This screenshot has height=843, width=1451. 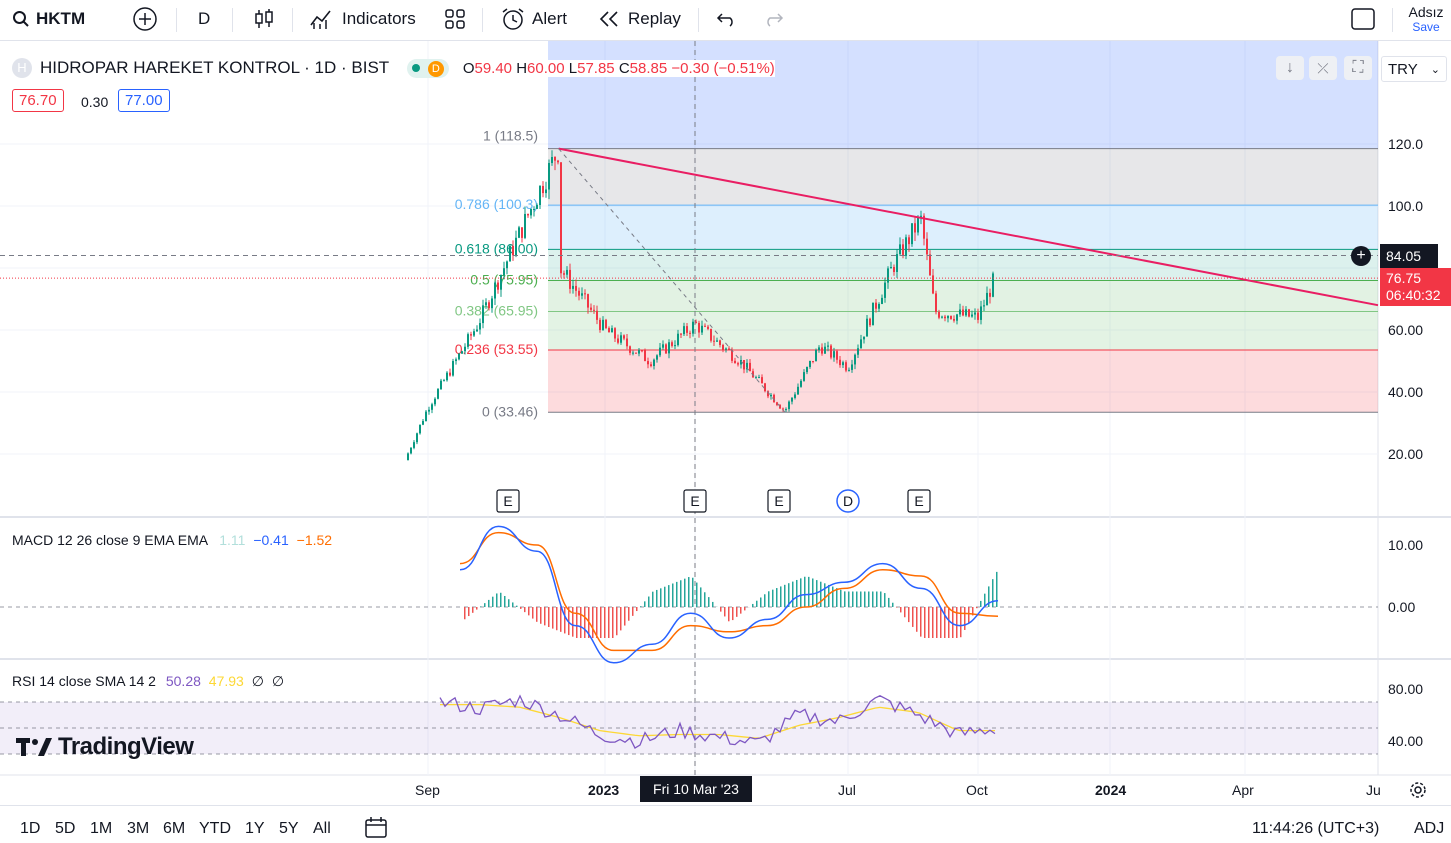 What do you see at coordinates (138, 829) in the screenshot?
I see `range-3m: 3M` at bounding box center [138, 829].